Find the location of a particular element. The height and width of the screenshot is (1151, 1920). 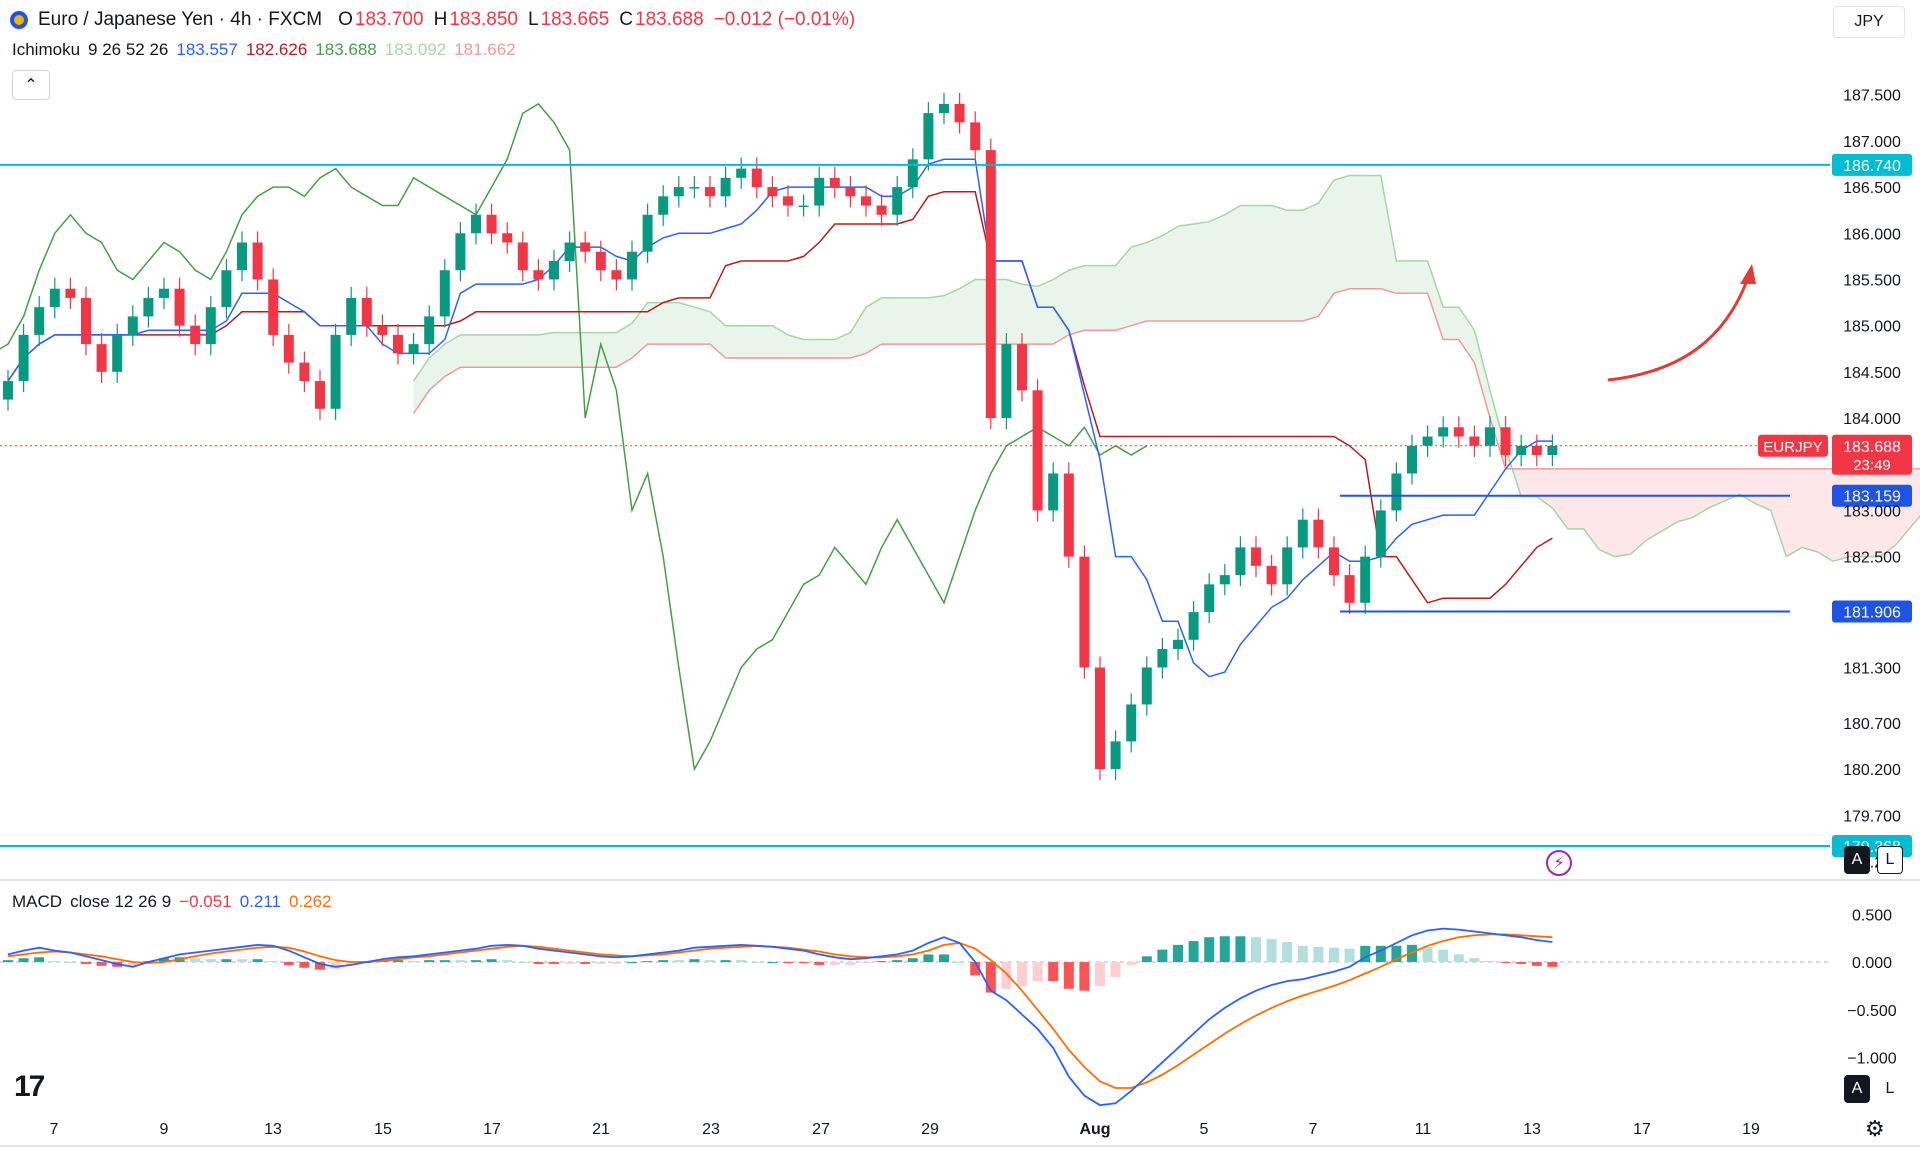

high-value: 183.850 is located at coordinates (483, 19).